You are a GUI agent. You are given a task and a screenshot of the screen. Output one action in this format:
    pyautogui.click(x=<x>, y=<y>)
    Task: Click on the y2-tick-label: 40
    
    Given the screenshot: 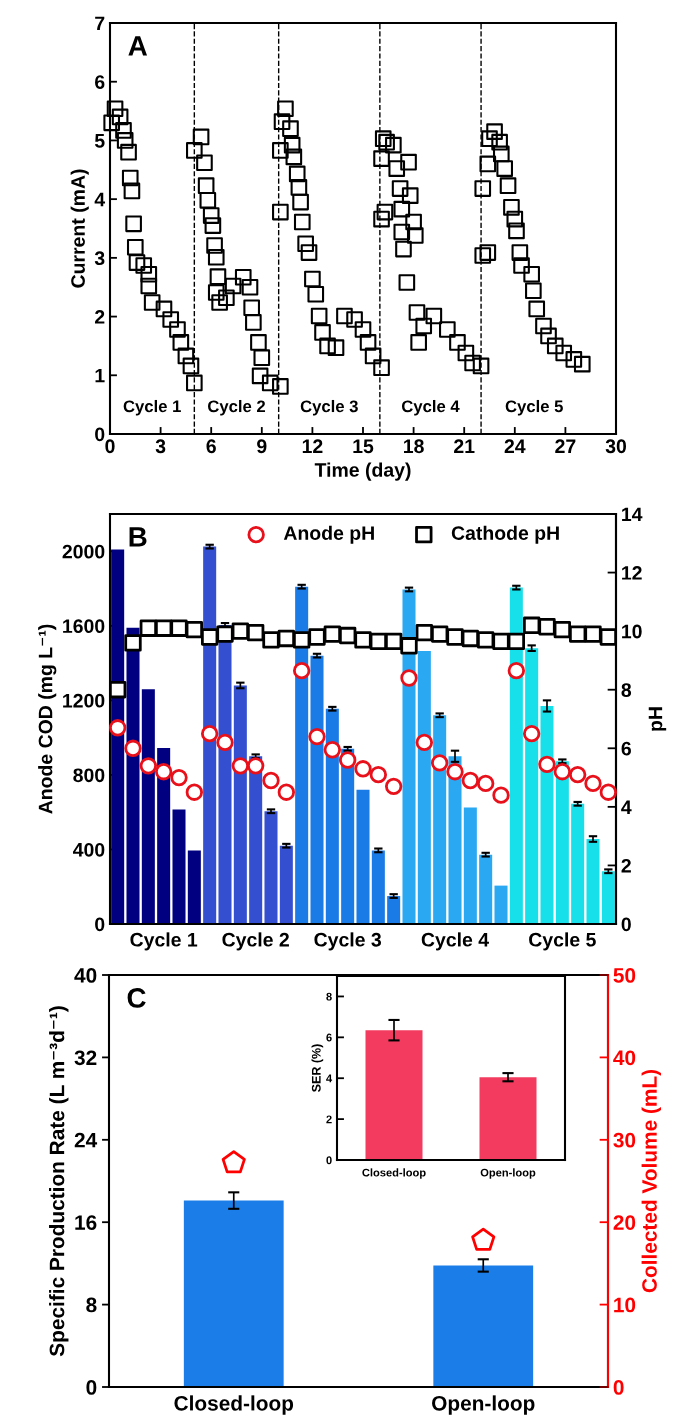 What is the action you would take?
    pyautogui.click(x=624, y=1058)
    